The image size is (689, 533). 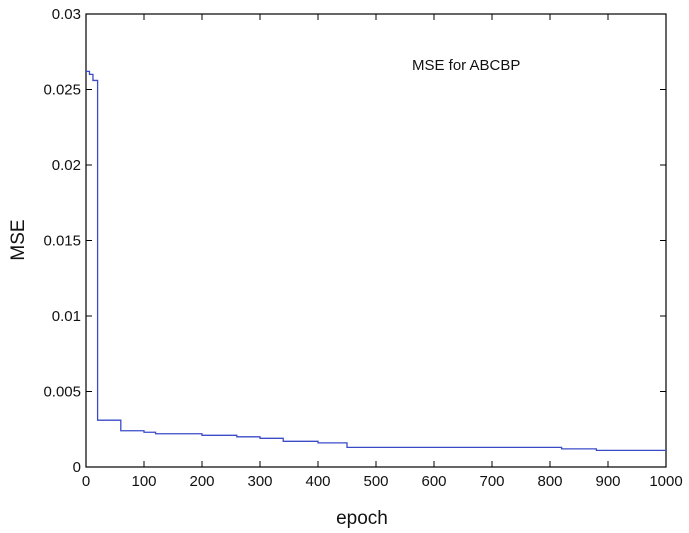 What do you see at coordinates (201, 481) in the screenshot?
I see `x-tick-label: 200` at bounding box center [201, 481].